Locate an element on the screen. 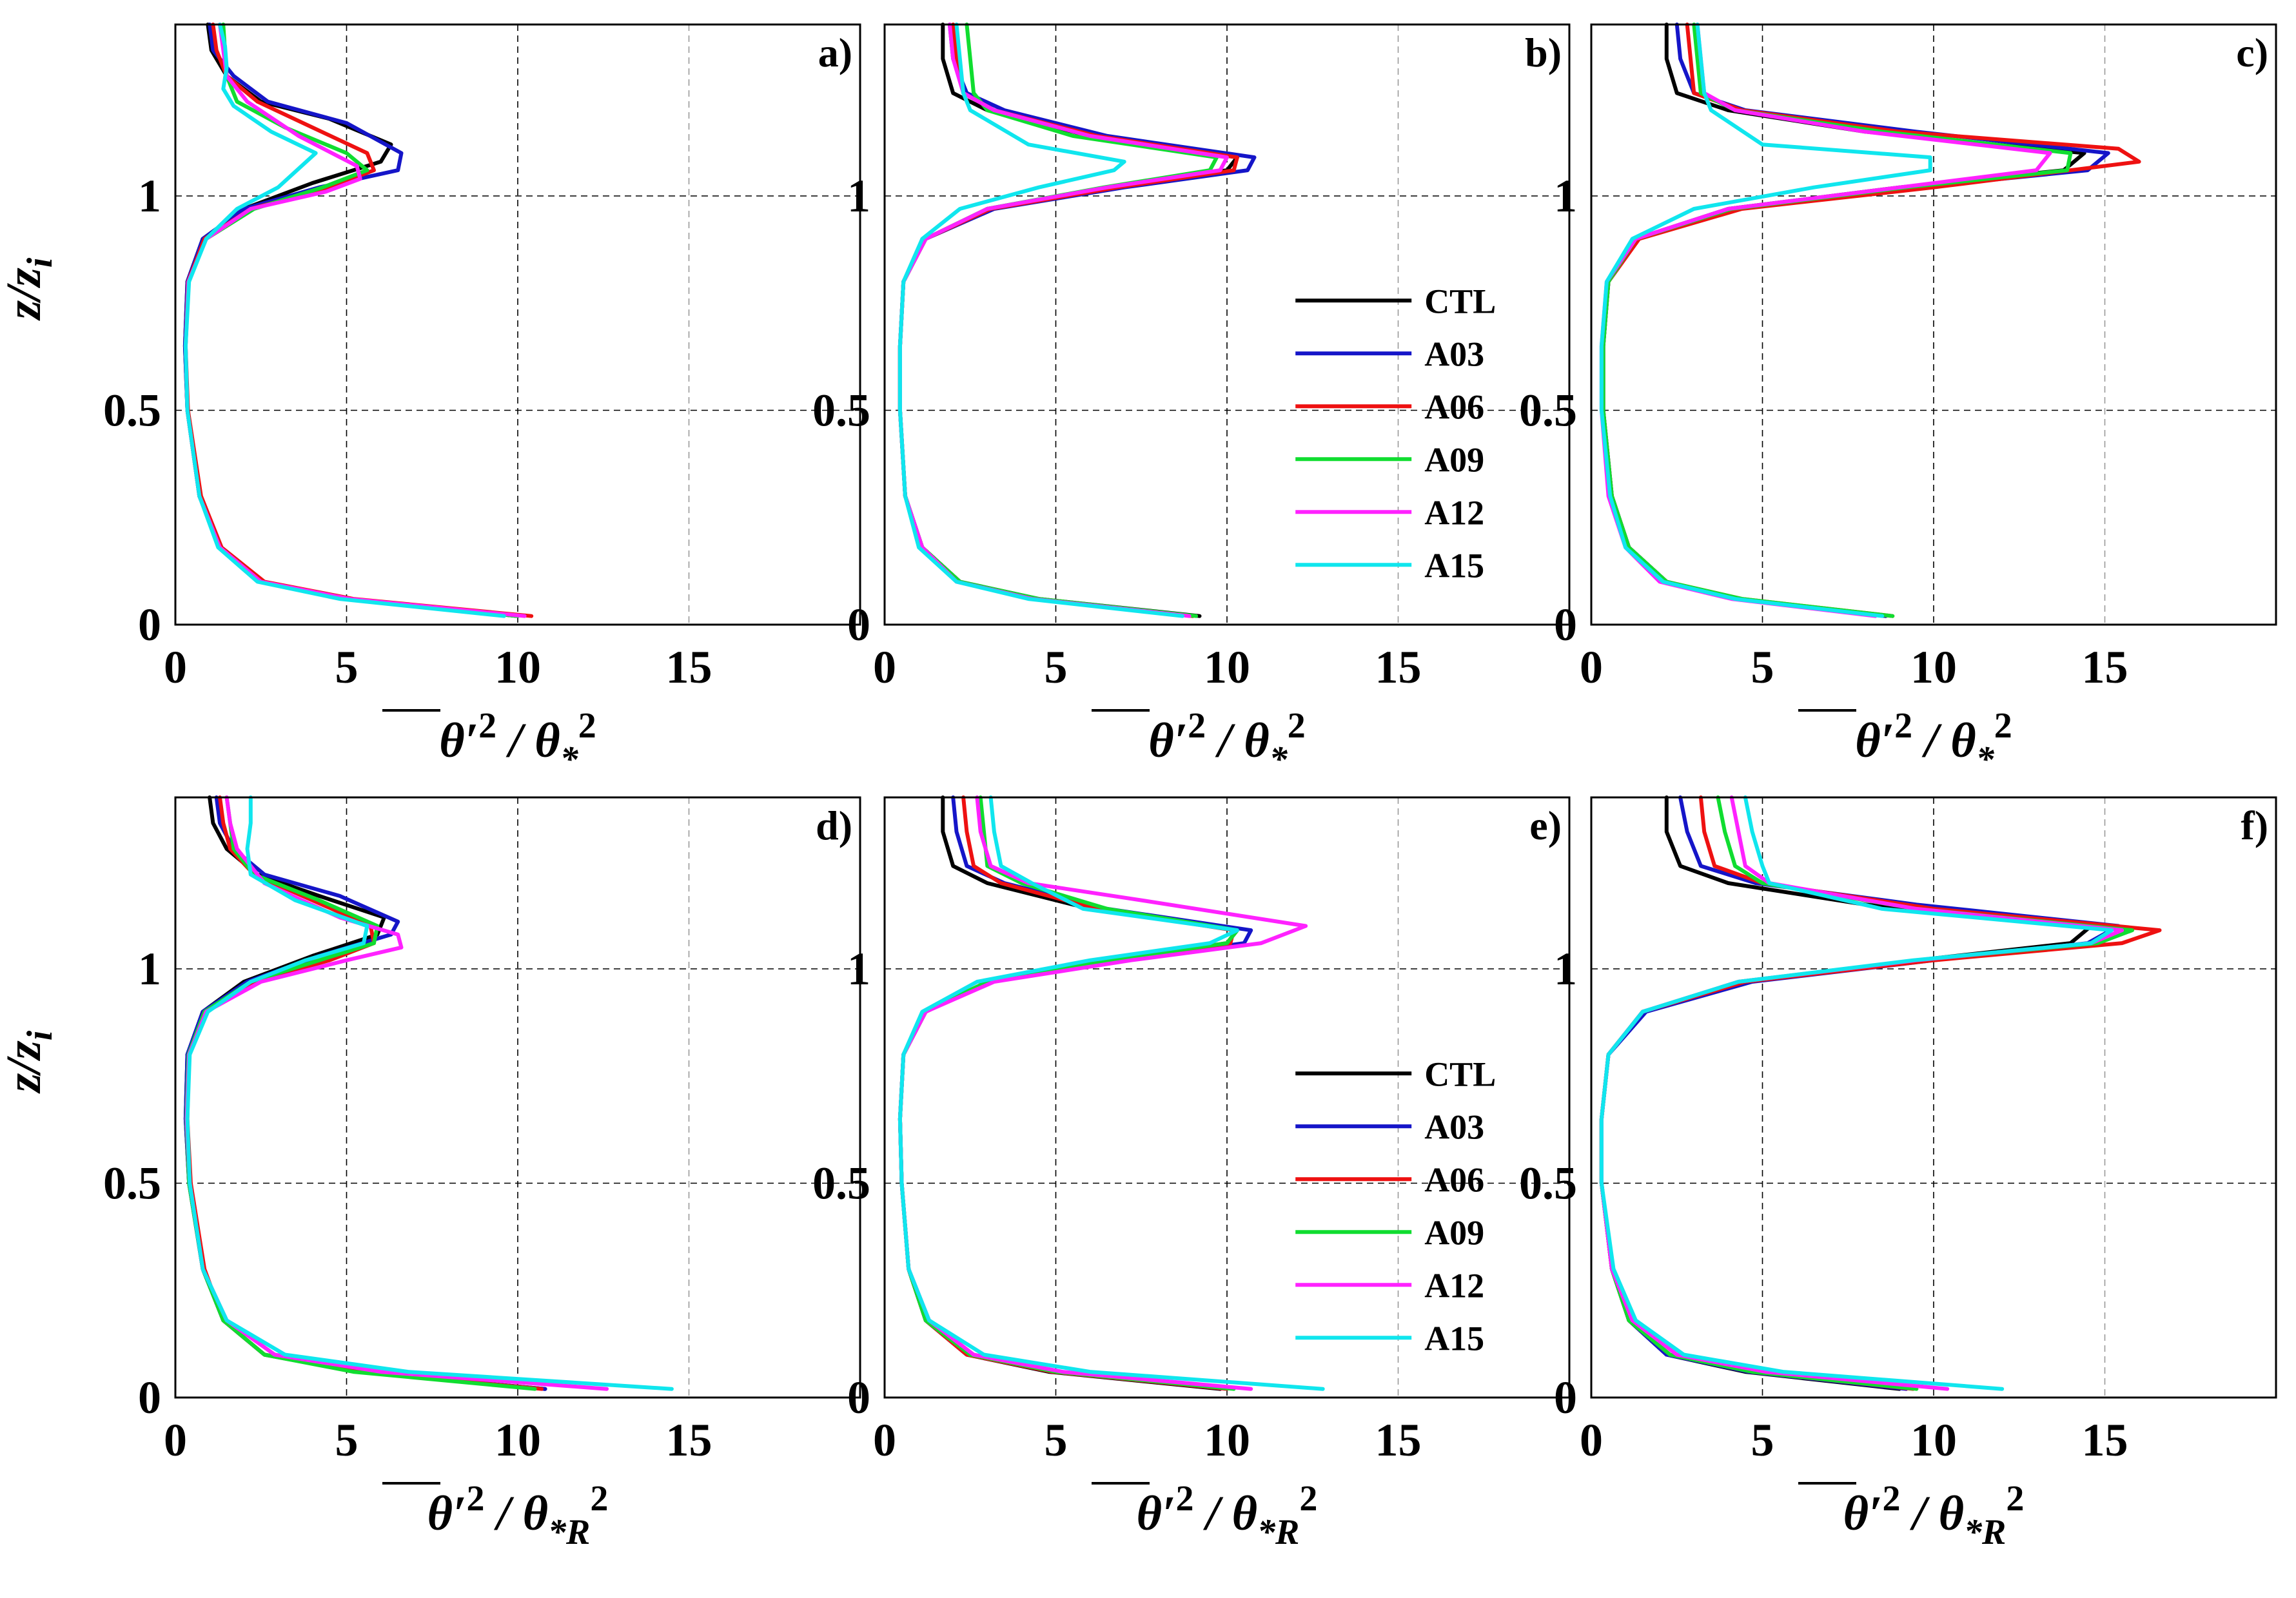  panel-label: b) is located at coordinates (1543, 52).